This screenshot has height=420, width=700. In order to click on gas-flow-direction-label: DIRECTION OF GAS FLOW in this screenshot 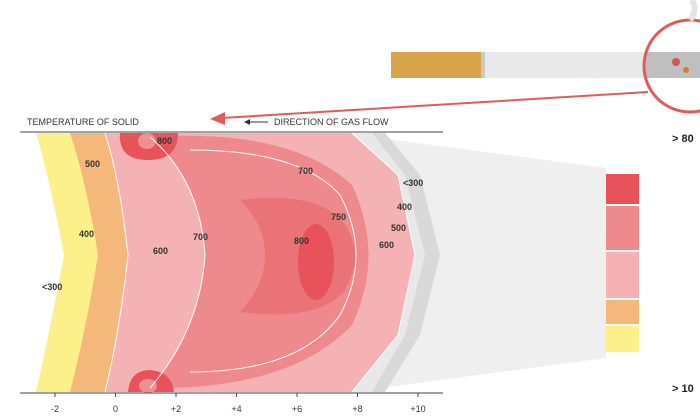, I will do `click(331, 122)`.